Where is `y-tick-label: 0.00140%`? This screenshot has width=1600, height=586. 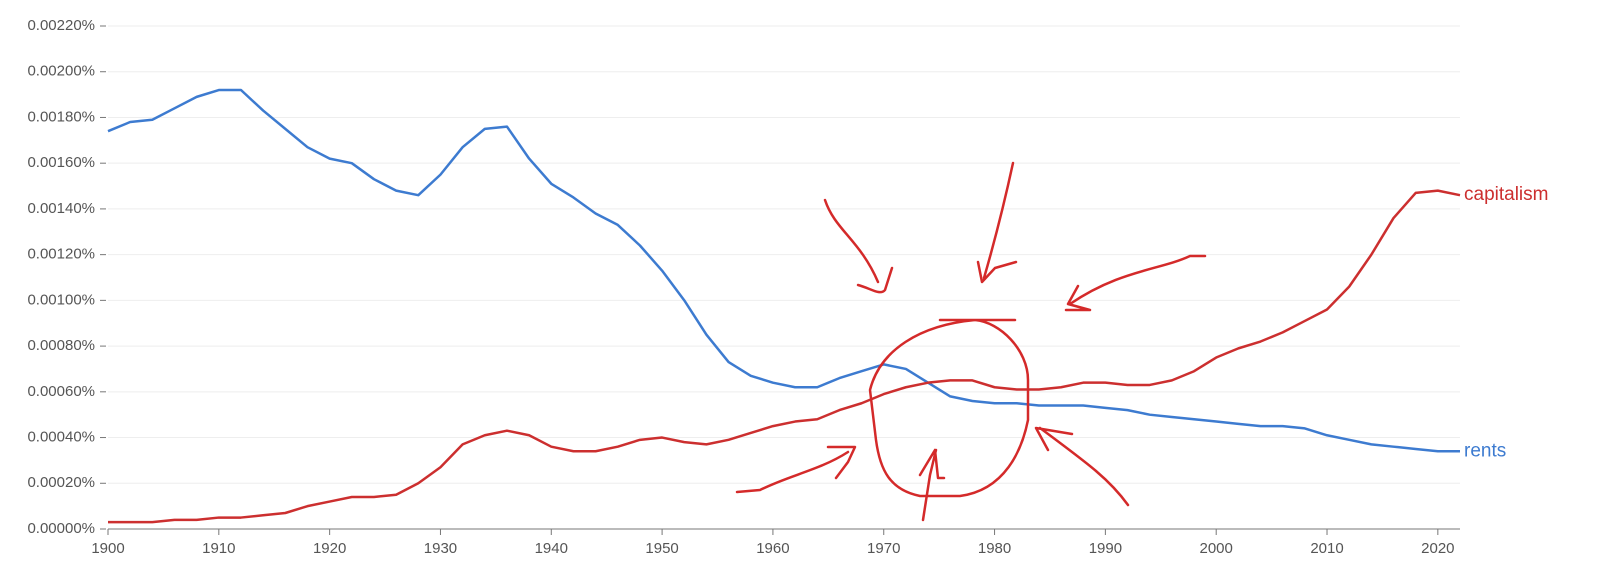 y-tick-label: 0.00140% is located at coordinates (61, 208).